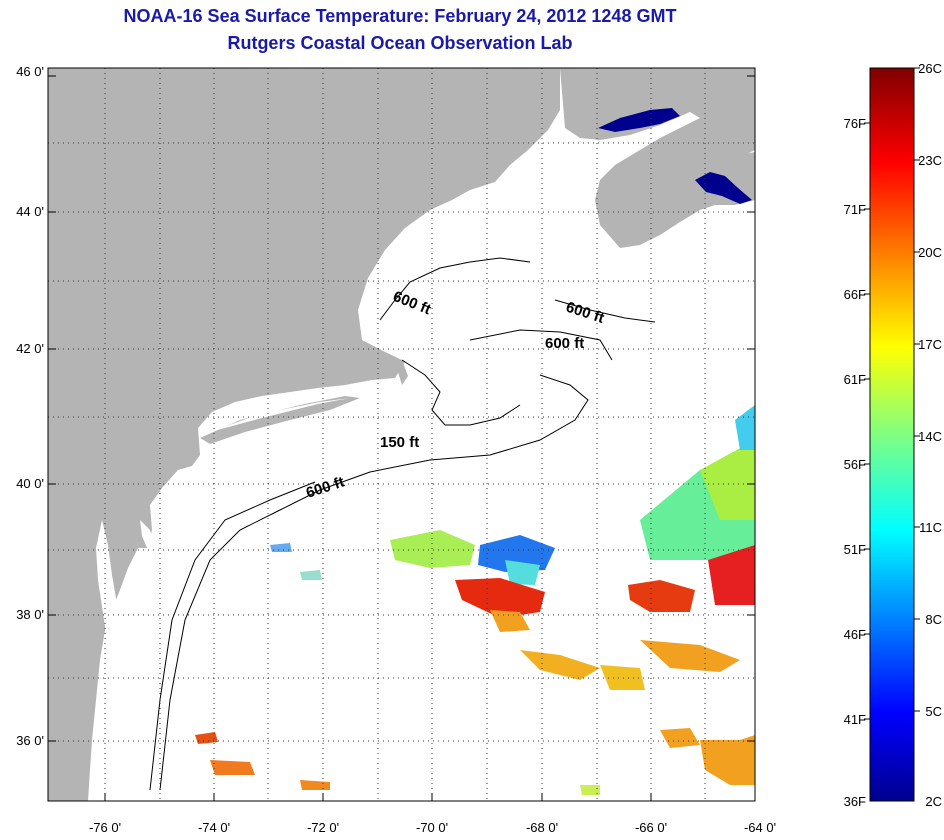 This screenshot has height=840, width=944. Describe the element at coordinates (855, 634) in the screenshot. I see `colorbar-f-label: 46F` at that location.